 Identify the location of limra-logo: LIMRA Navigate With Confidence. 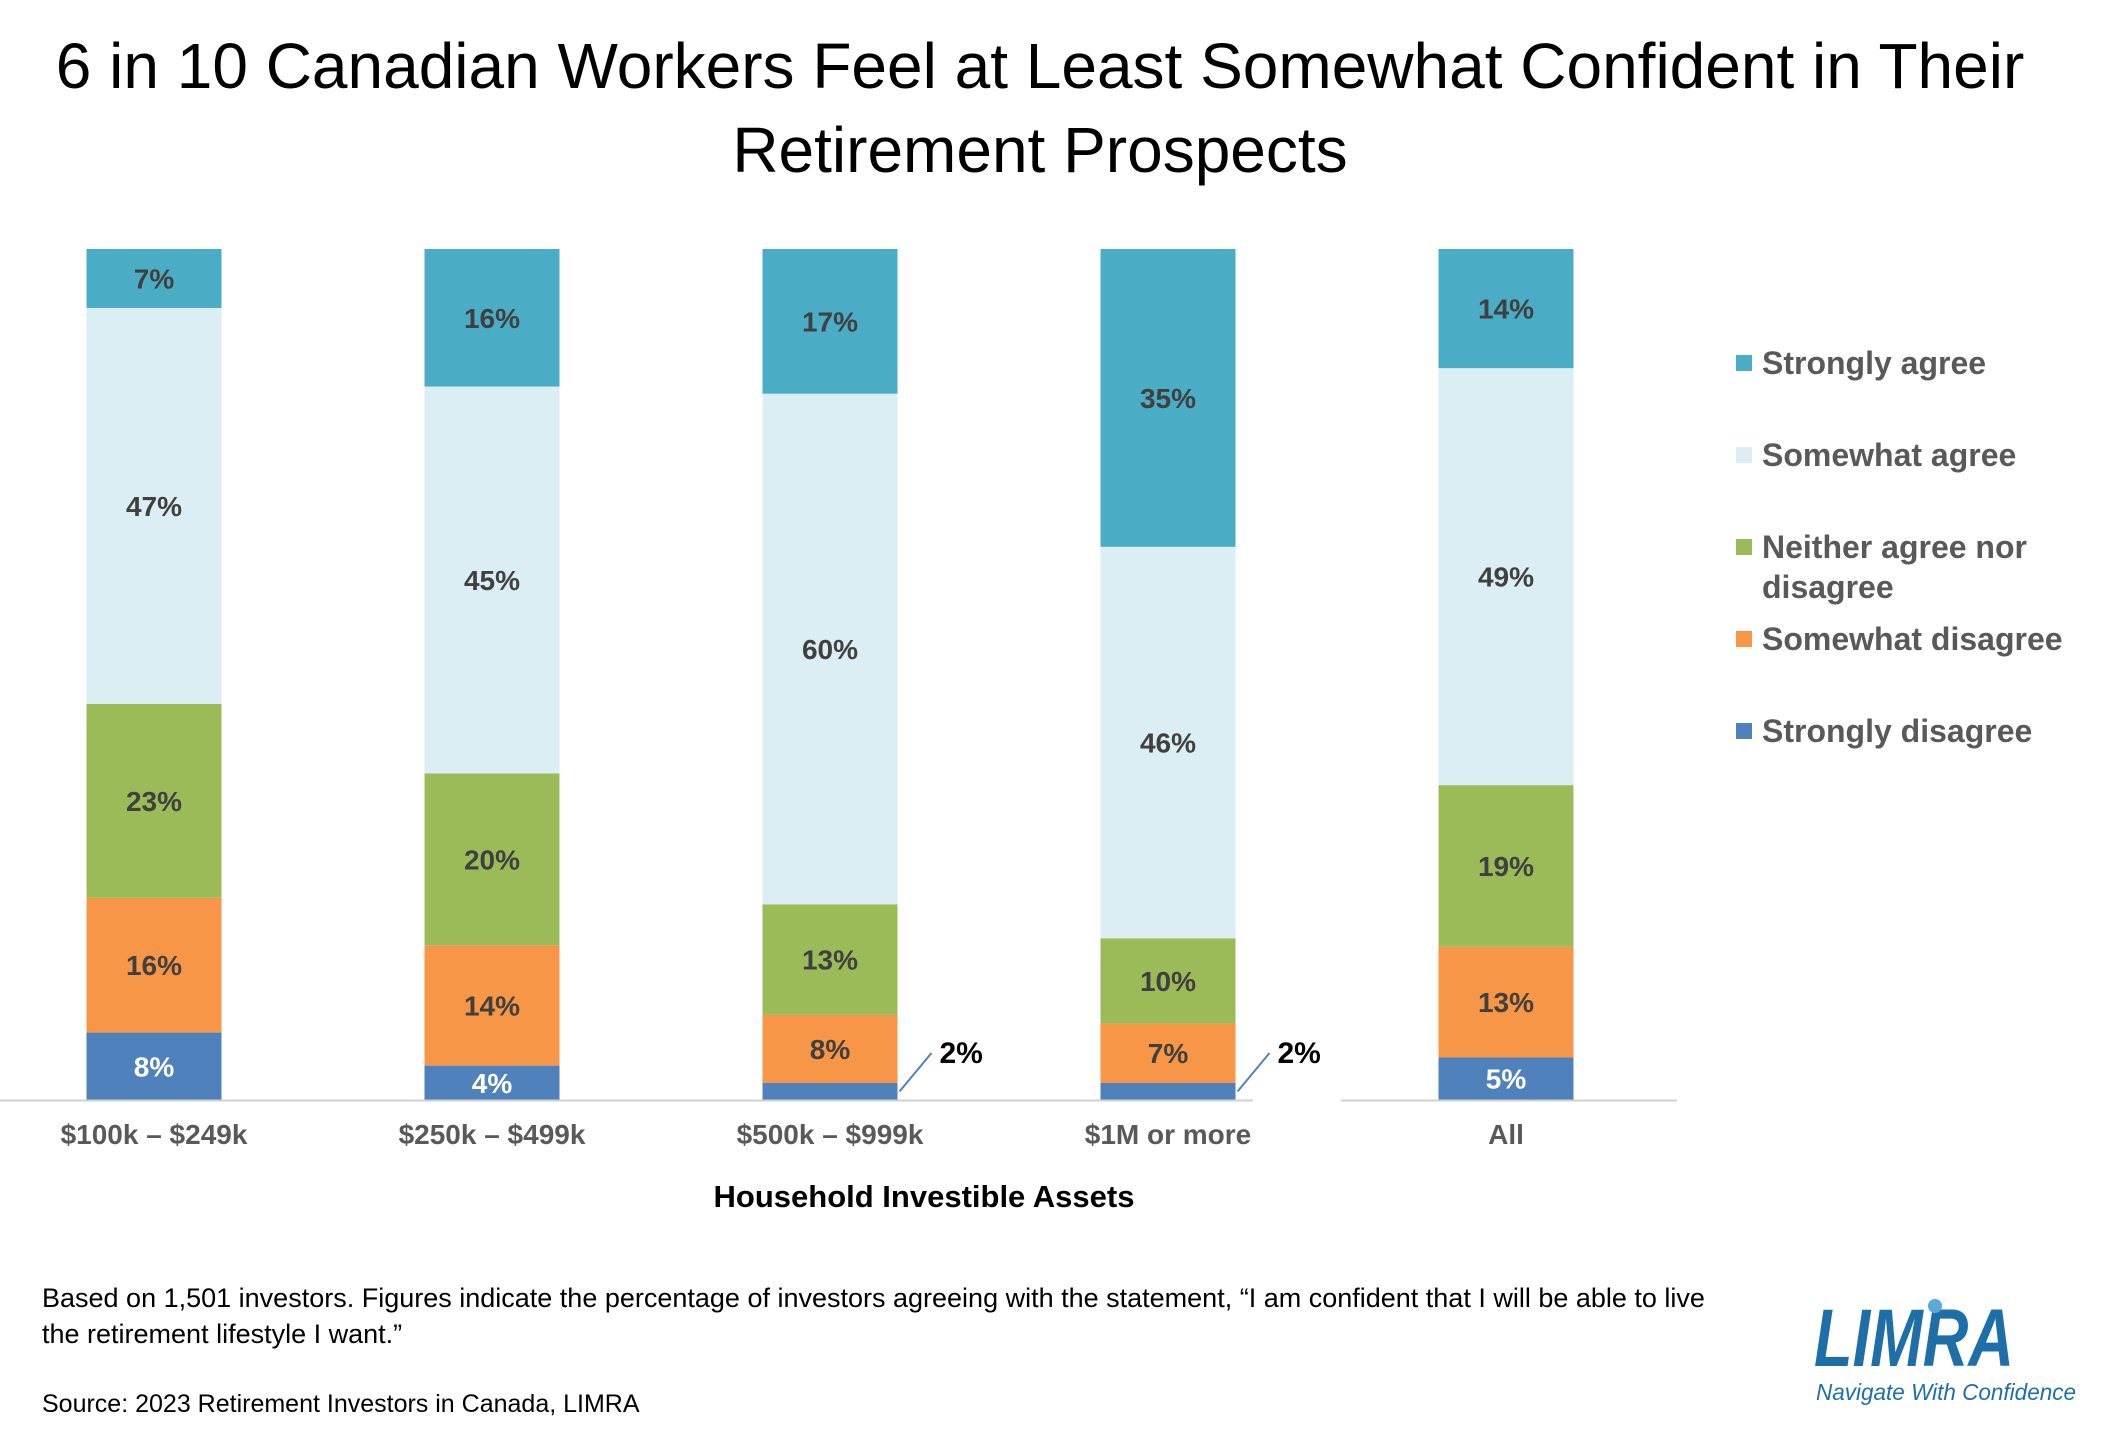
(1945, 1349).